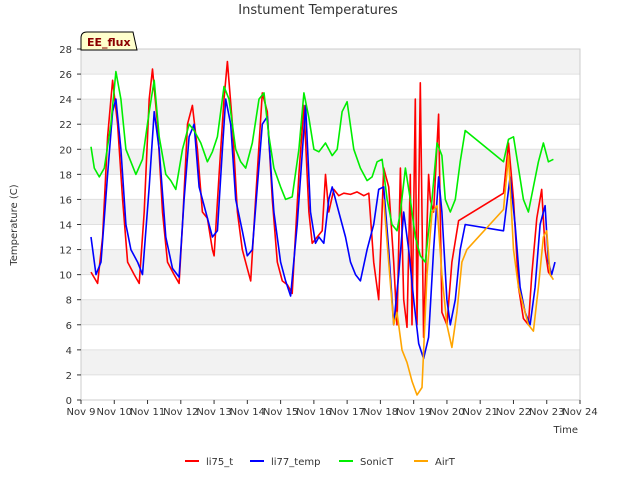 The height and width of the screenshot is (484, 640). I want to click on x-tick-label: Nov 10, so click(114, 412).